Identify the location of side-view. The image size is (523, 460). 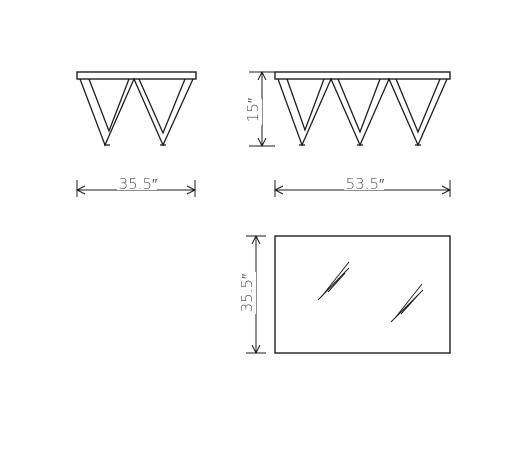
(136, 109).